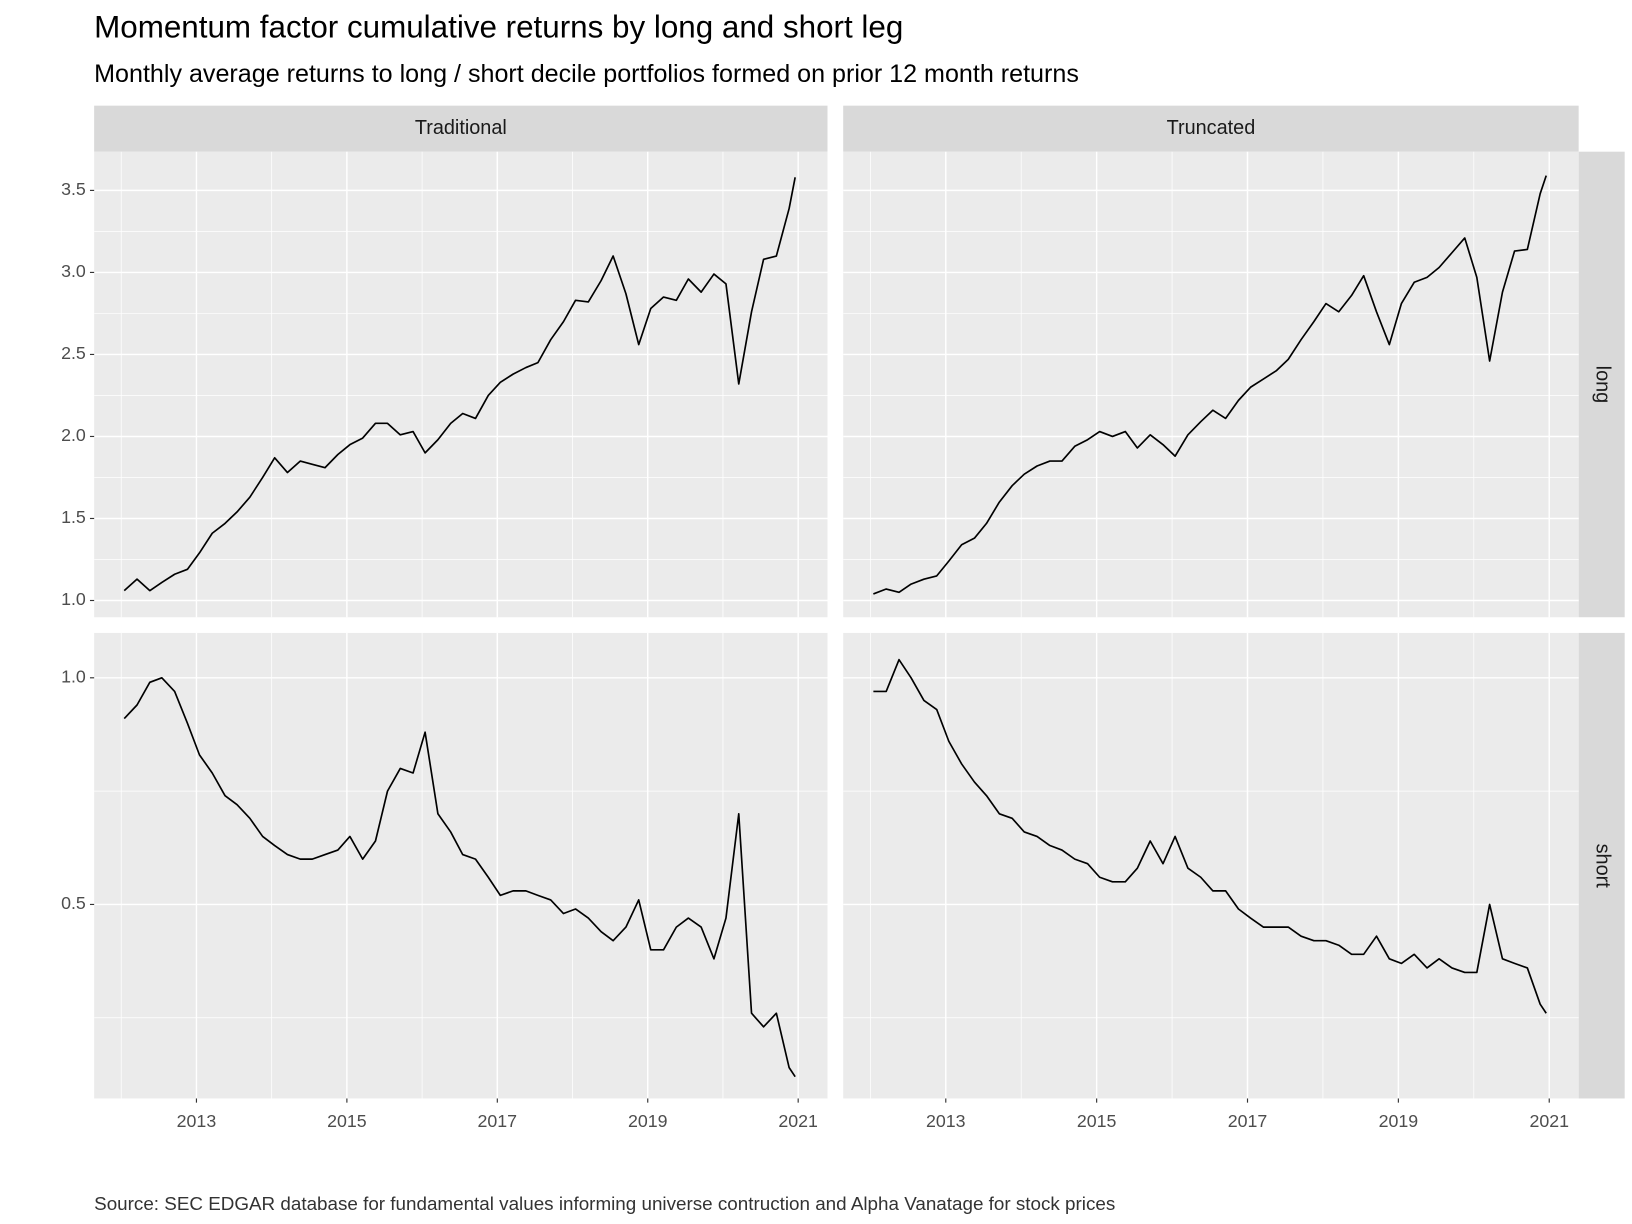 The height and width of the screenshot is (1224, 1632). What do you see at coordinates (73, 903) in the screenshot?
I see `y-tick-label: 0.5` at bounding box center [73, 903].